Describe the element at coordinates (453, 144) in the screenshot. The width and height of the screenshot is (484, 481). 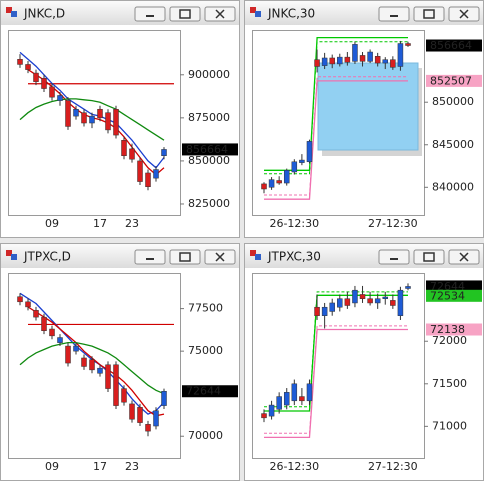
I see `y-tick-label: 845000` at that location.